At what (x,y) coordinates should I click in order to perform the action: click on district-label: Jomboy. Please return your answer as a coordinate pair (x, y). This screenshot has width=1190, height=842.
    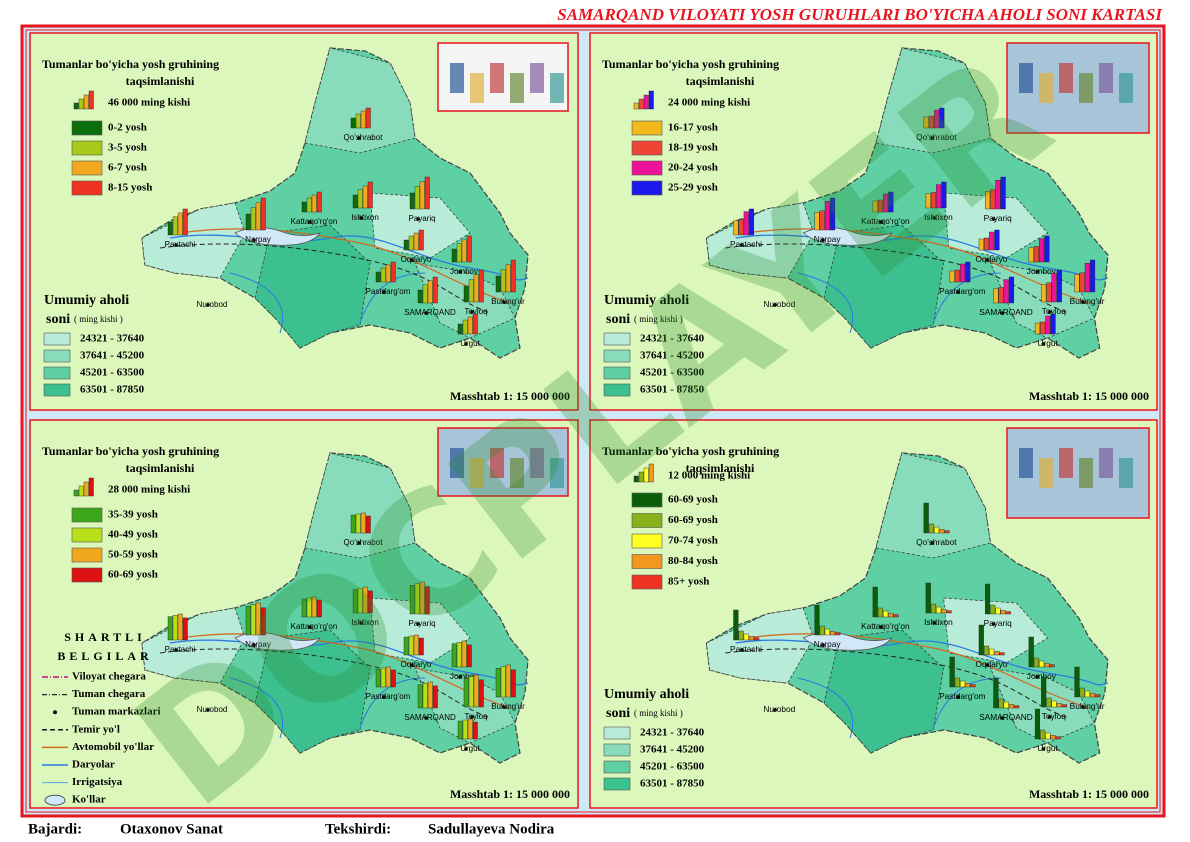
    Looking at the image, I should click on (1042, 271).